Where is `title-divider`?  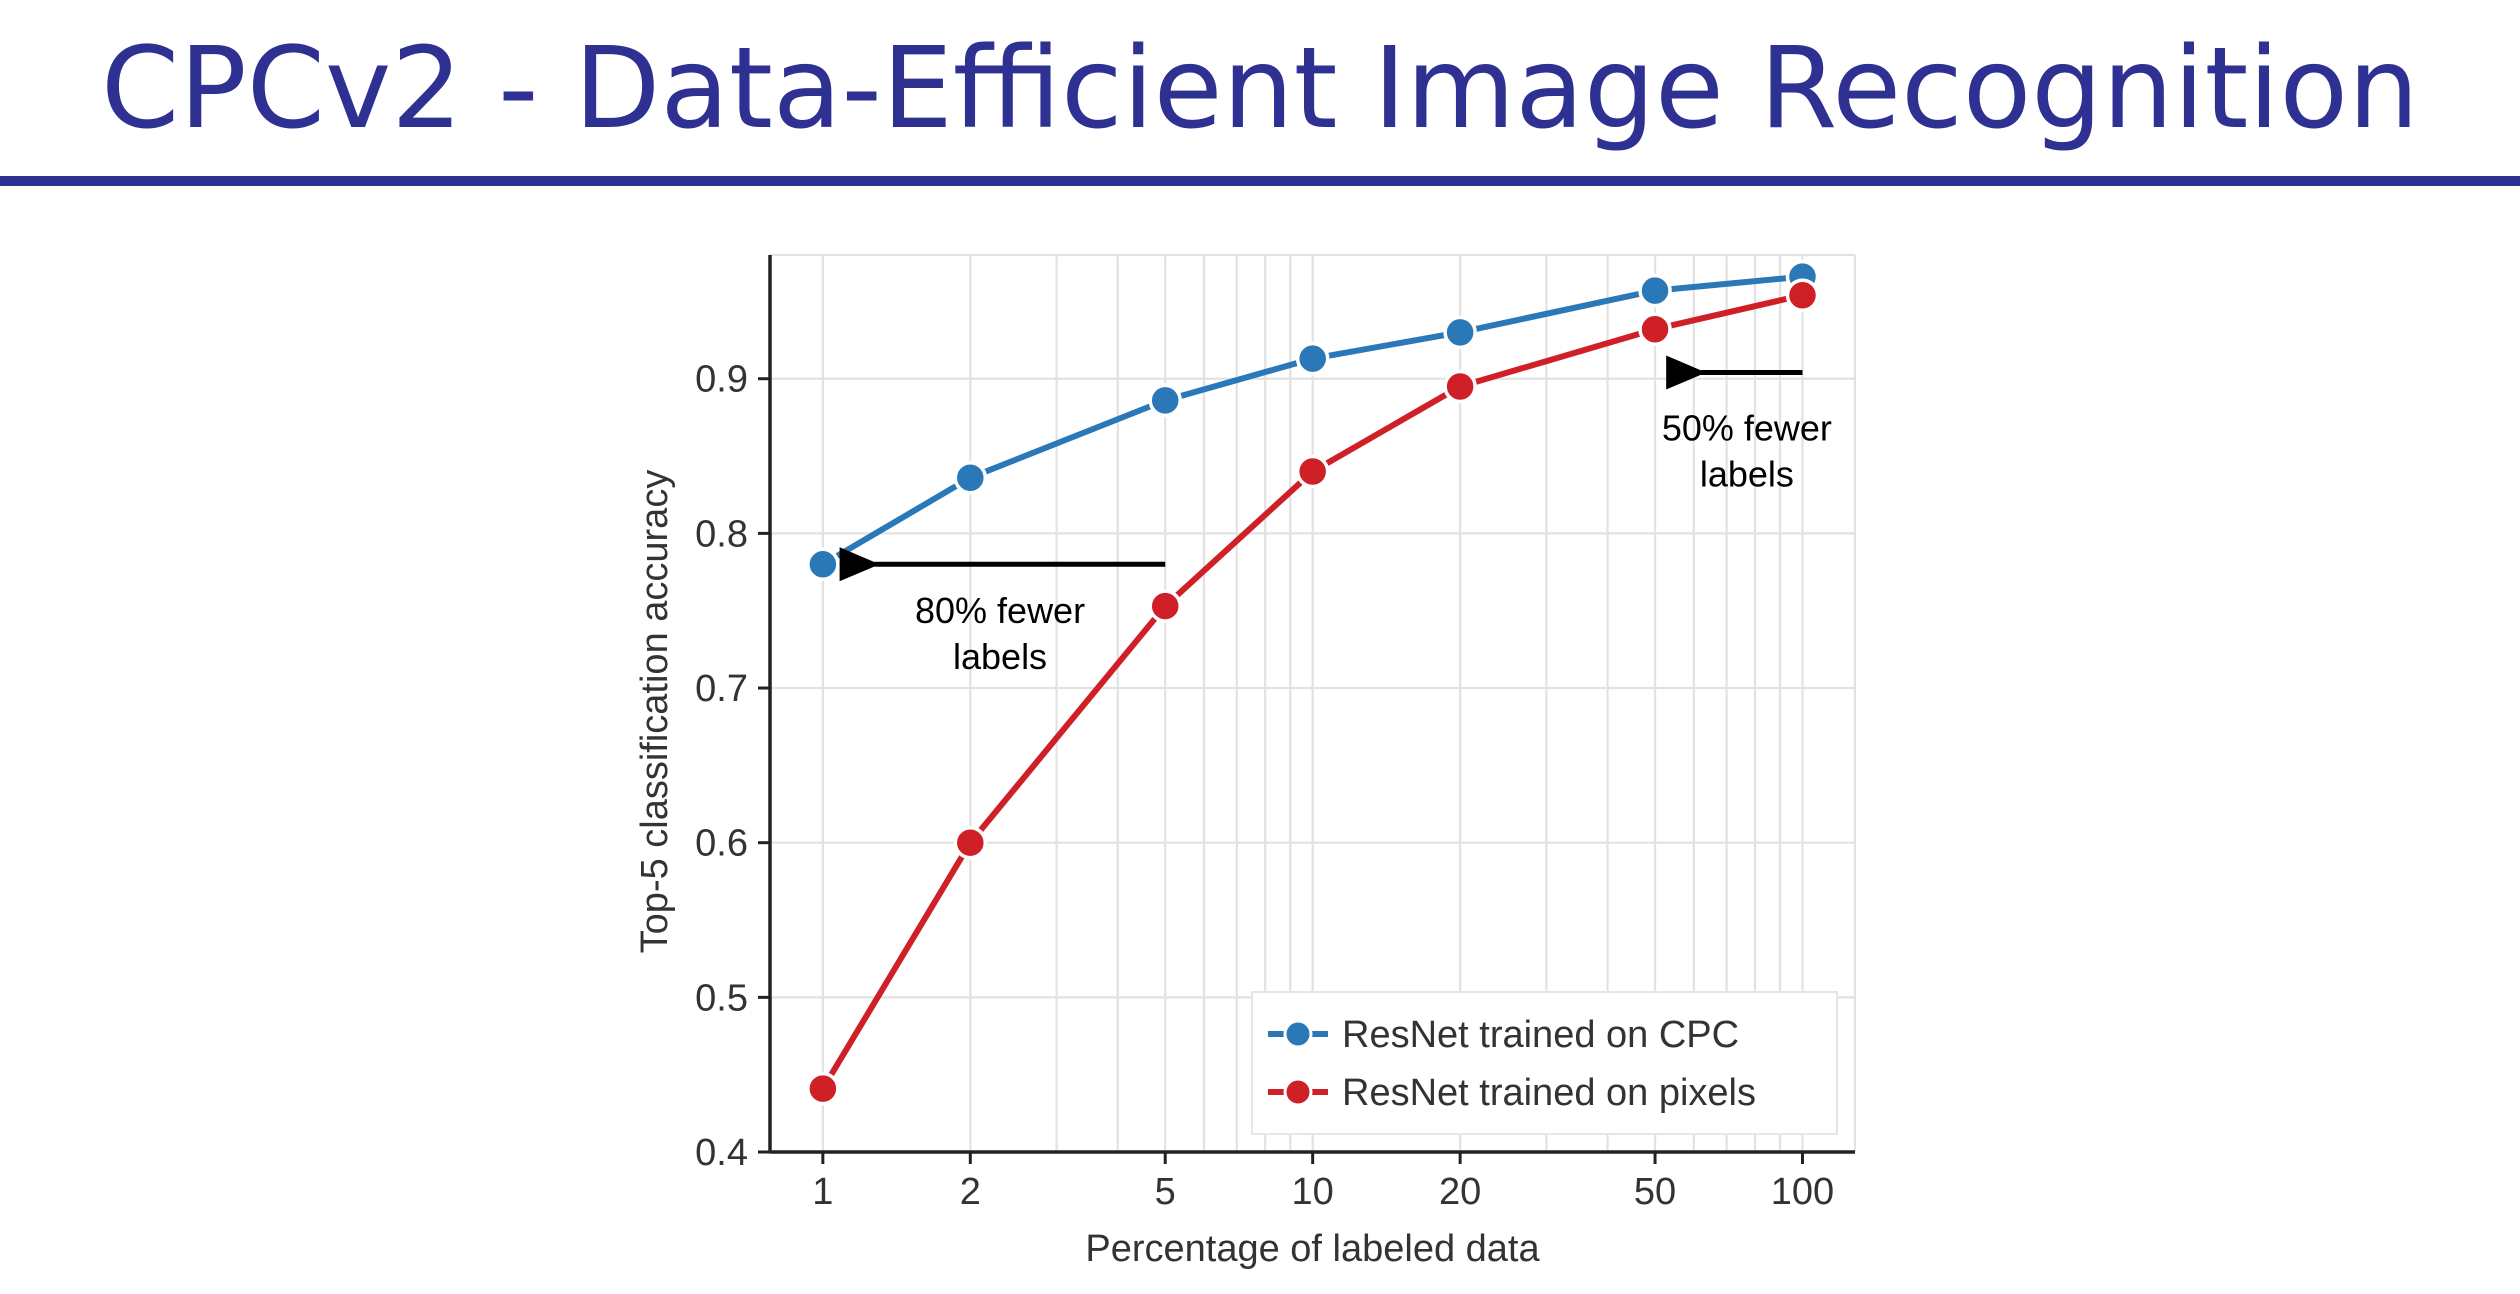 title-divider is located at coordinates (1260, 181).